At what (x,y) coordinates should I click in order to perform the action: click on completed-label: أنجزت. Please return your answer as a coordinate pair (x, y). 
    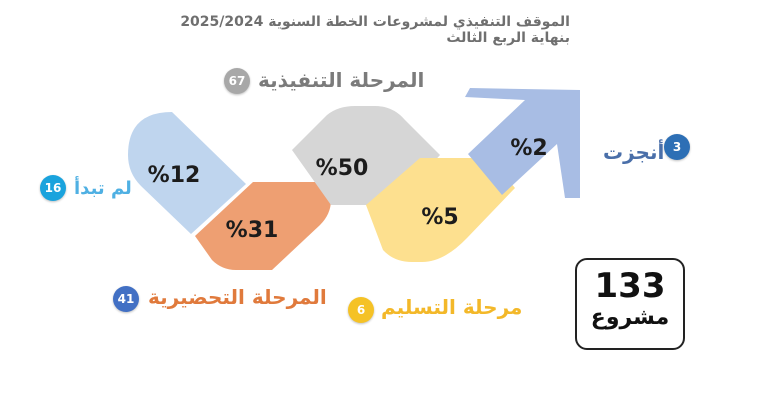
    Looking at the image, I should click on (634, 152).